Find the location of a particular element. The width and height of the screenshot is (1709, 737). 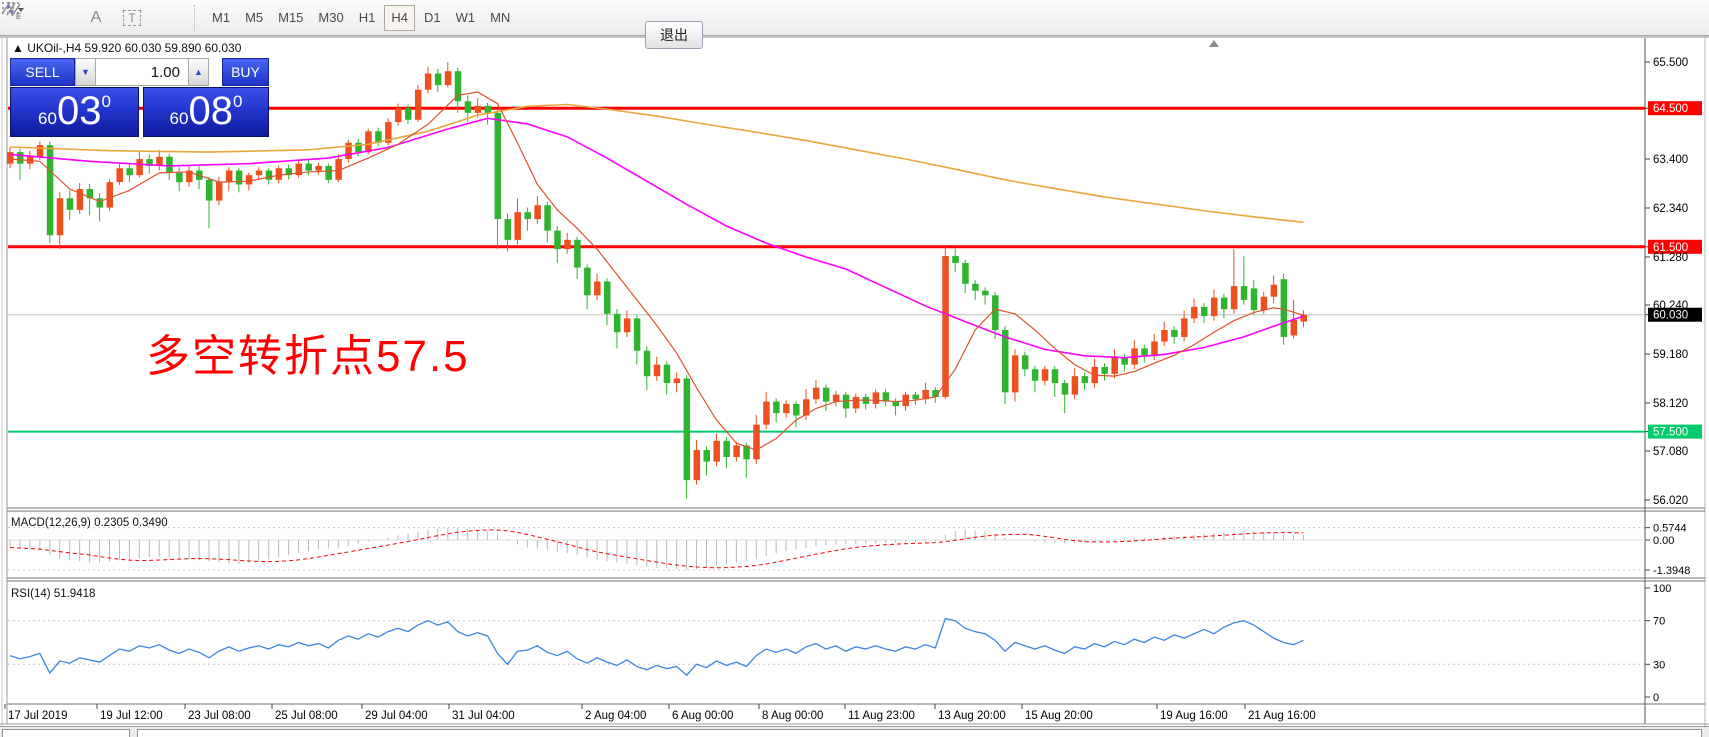

rsi-line is located at coordinates (656, 647).